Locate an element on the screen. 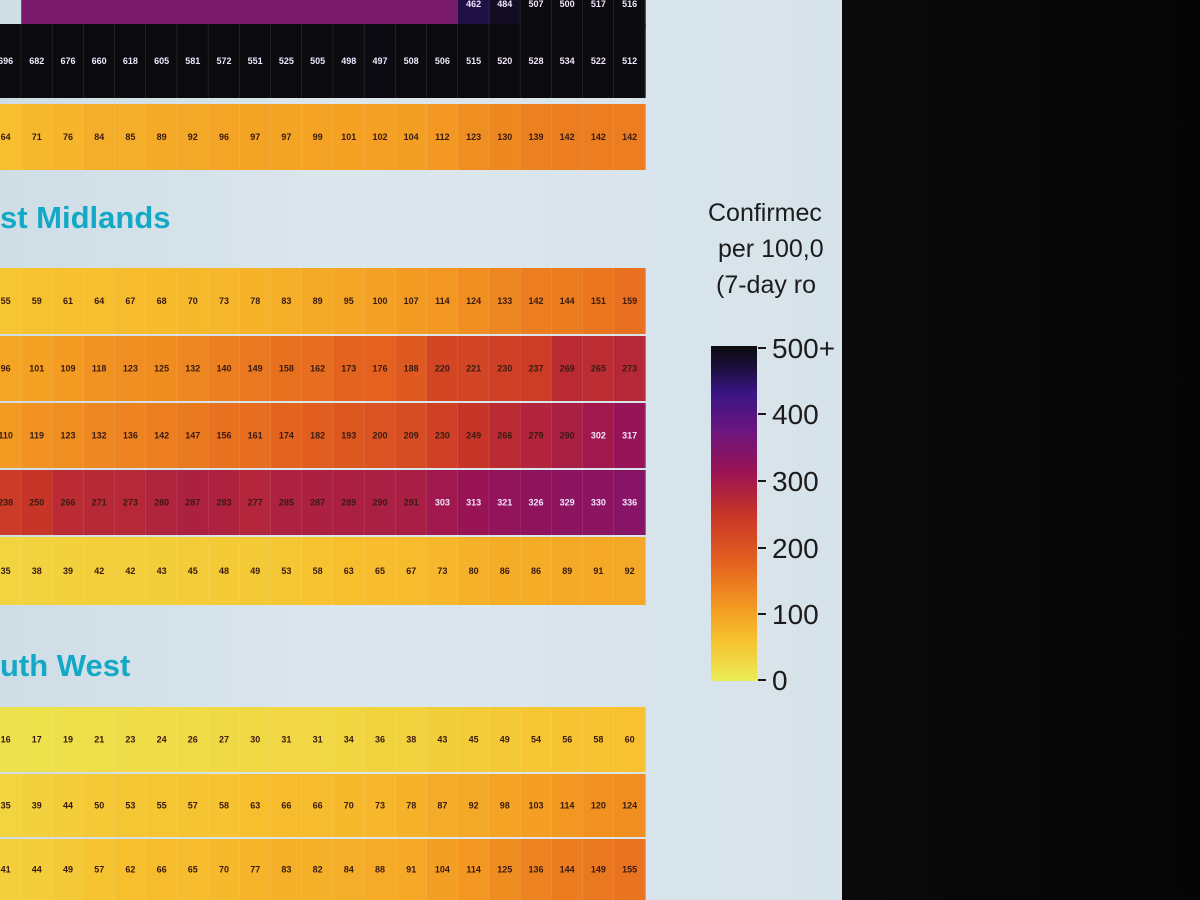 Image resolution: width=1200 pixels, height=900 pixels. legend-title-line: Confirmec is located at coordinates (765, 213).